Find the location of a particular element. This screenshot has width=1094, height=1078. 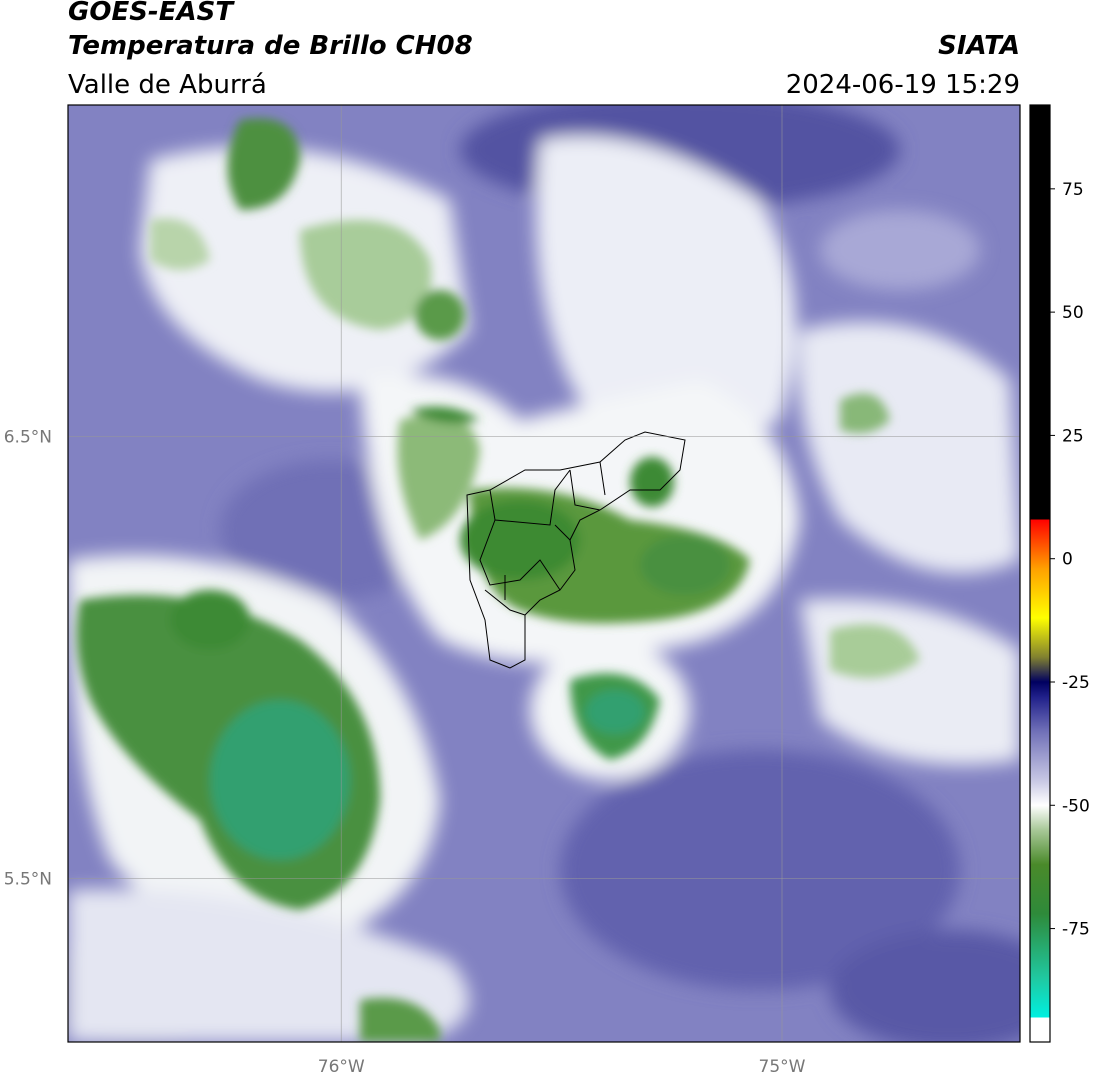

y-tick-label: 6.5°N is located at coordinates (28, 437).